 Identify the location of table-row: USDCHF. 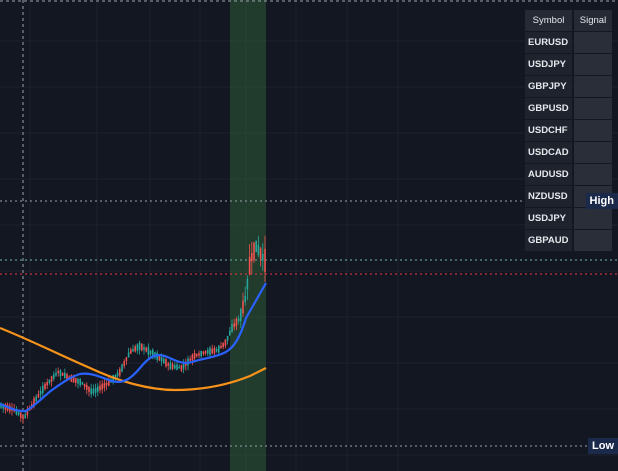
(569, 130).